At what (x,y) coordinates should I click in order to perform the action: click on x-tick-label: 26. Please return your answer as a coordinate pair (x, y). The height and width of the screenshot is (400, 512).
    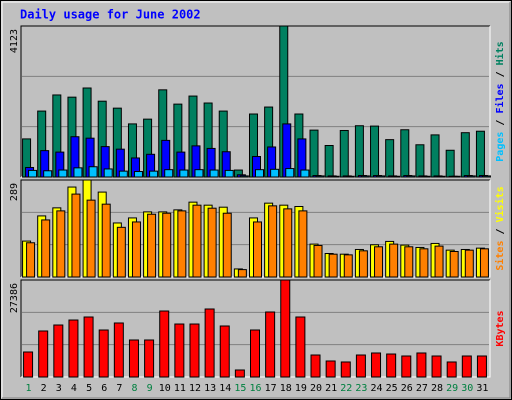
    Looking at the image, I should click on (407, 388).